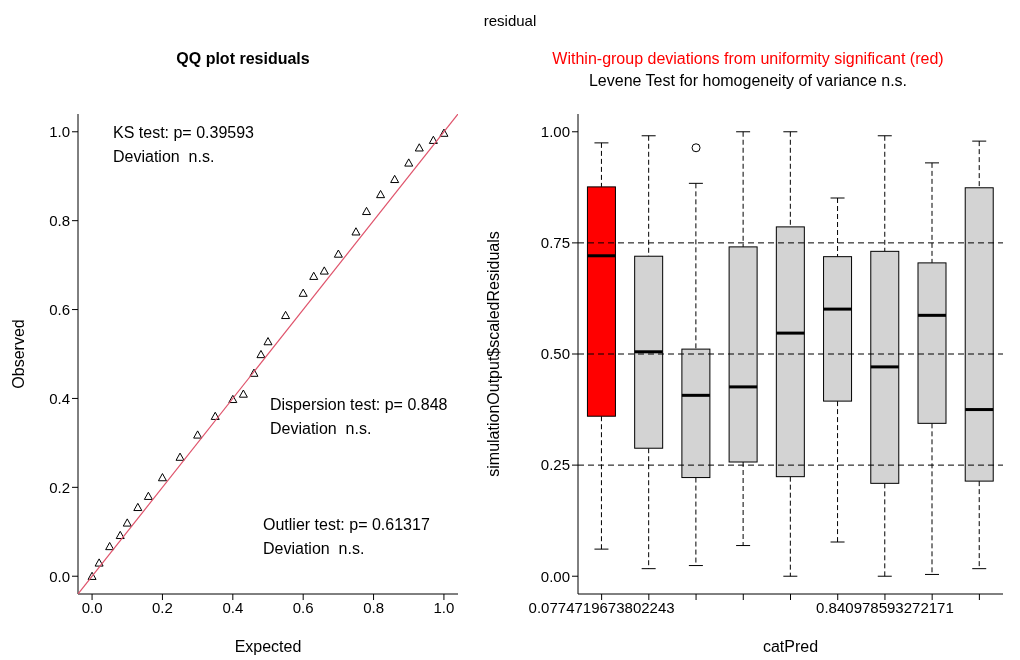 The width and height of the screenshot is (1020, 660). What do you see at coordinates (555, 132) in the screenshot?
I see `y-tick-label: 1.00` at bounding box center [555, 132].